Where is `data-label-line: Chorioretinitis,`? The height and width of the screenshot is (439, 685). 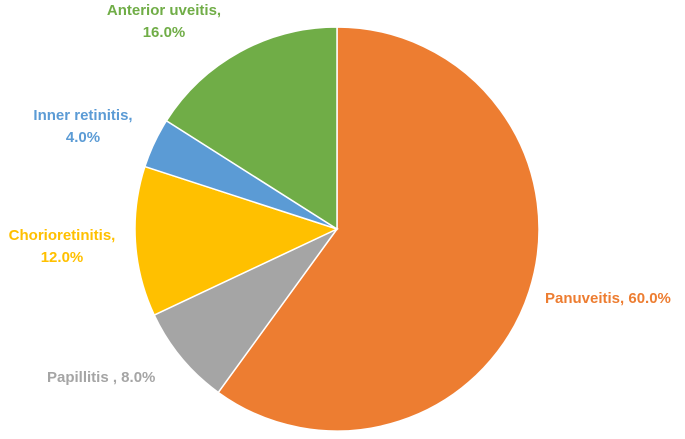
data-label-line: Chorioretinitis, is located at coordinates (62, 235).